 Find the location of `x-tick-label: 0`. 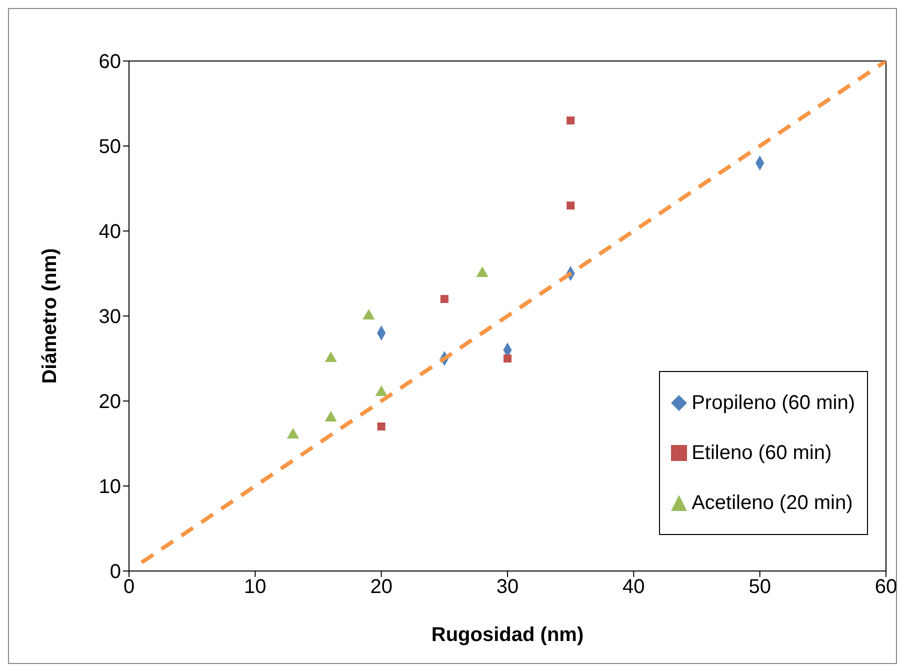

x-tick-label: 0 is located at coordinates (129, 587).